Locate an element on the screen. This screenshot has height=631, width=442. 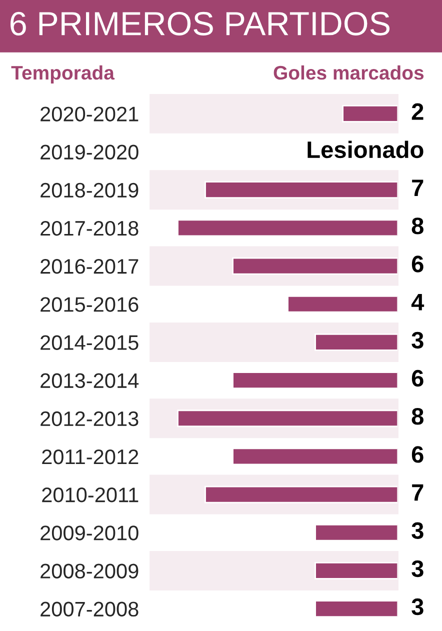
y-tick-label: 2012-2013 is located at coordinates (89, 418).